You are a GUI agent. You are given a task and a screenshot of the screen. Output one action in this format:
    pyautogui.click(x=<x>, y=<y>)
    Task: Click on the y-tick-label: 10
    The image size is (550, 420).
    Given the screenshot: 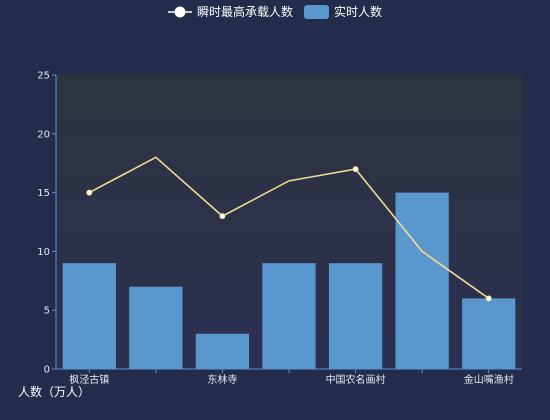 What is the action you would take?
    pyautogui.click(x=43, y=252)
    